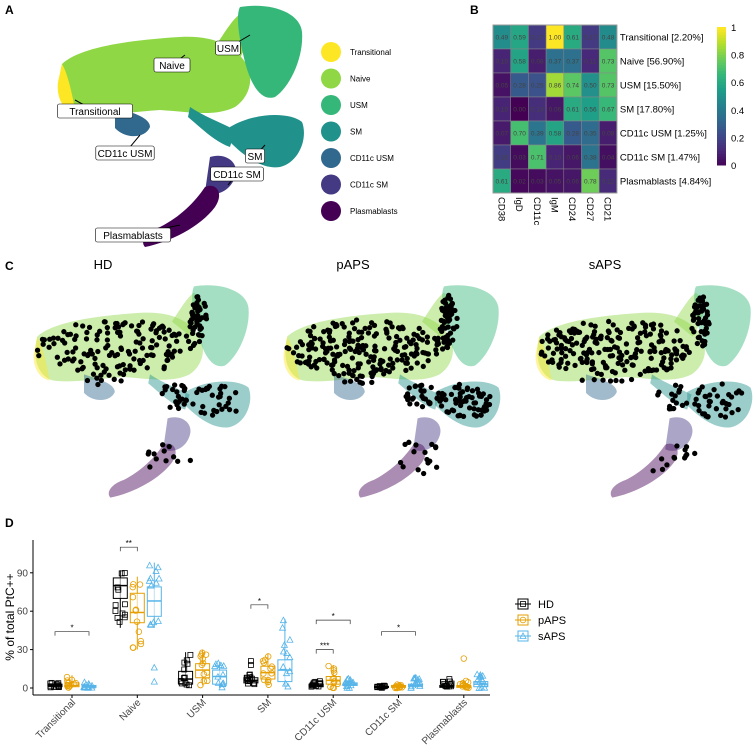 This screenshot has height=752, width=753. Describe the element at coordinates (10, 616) in the screenshot. I see `y-axis-title: % of total PtC++` at that location.